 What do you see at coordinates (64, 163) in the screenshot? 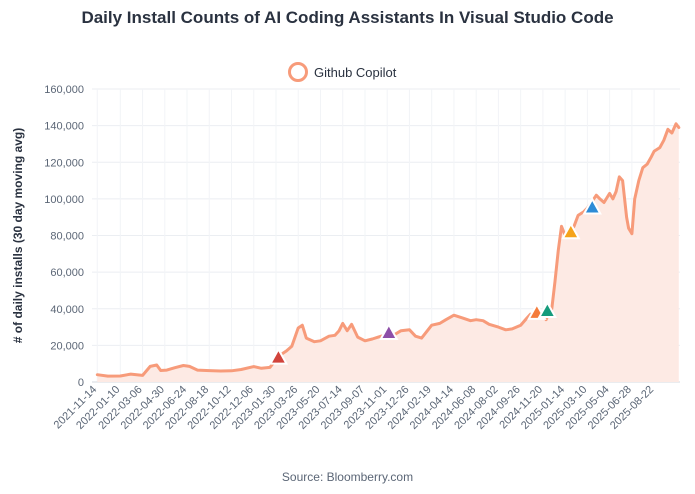
I see `y-tick-label: 120,000` at bounding box center [64, 163].